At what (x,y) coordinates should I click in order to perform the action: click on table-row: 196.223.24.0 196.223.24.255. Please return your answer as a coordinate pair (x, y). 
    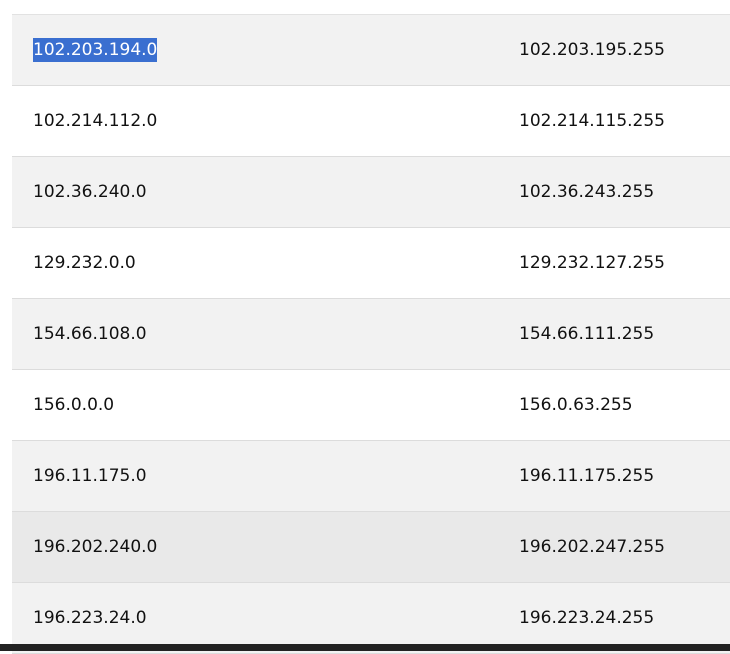
    Looking at the image, I should click on (371, 618).